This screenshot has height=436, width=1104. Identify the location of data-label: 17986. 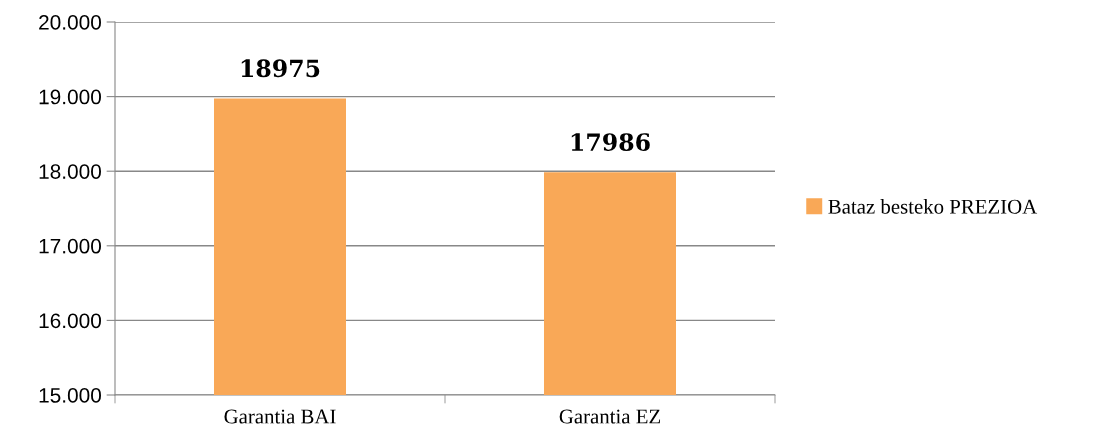
(610, 142).